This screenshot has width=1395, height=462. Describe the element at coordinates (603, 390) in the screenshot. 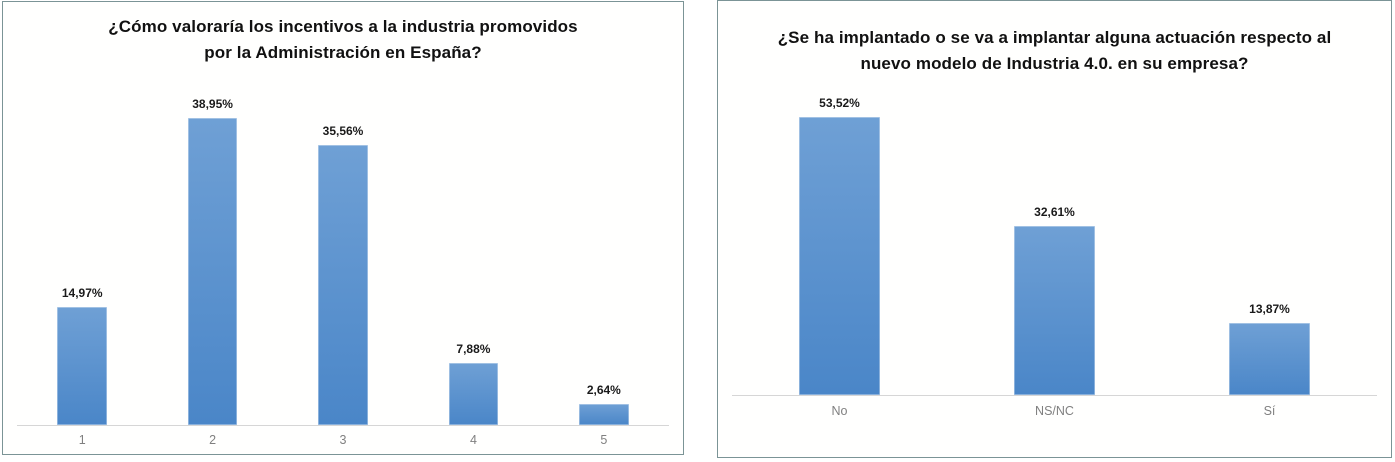

I see `value-label: 2,64%` at that location.